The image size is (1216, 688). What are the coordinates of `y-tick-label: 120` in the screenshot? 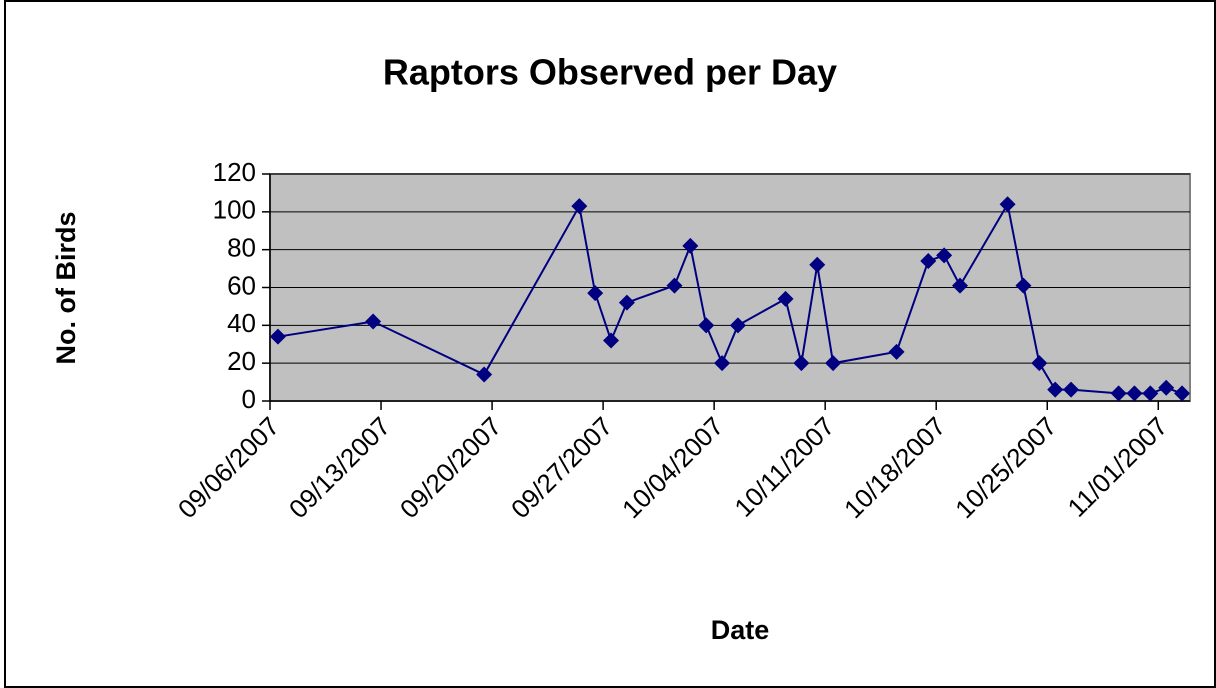 It's located at (234, 172).